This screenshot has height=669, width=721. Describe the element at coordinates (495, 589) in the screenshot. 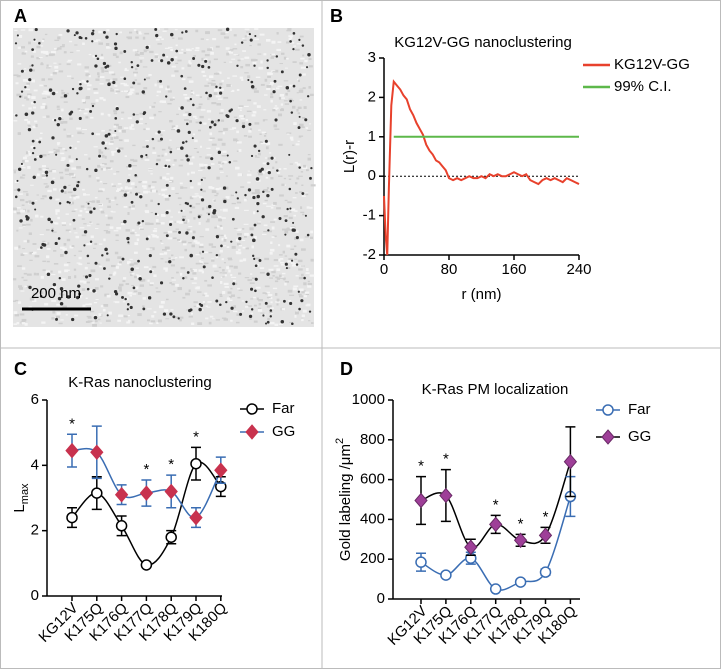

I see `marker` at that location.